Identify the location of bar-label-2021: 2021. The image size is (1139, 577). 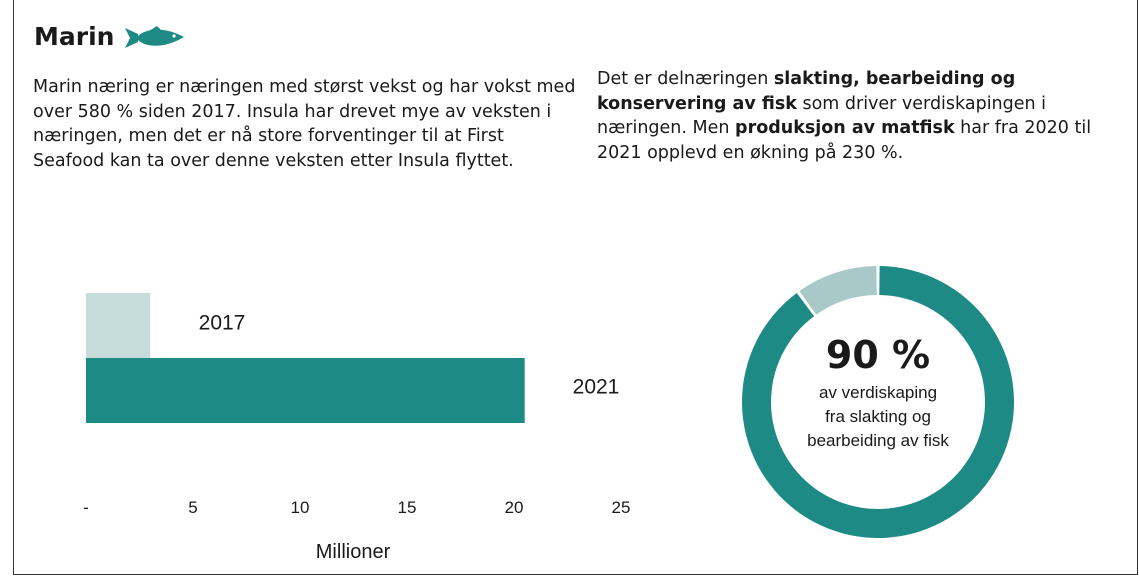
(596, 387).